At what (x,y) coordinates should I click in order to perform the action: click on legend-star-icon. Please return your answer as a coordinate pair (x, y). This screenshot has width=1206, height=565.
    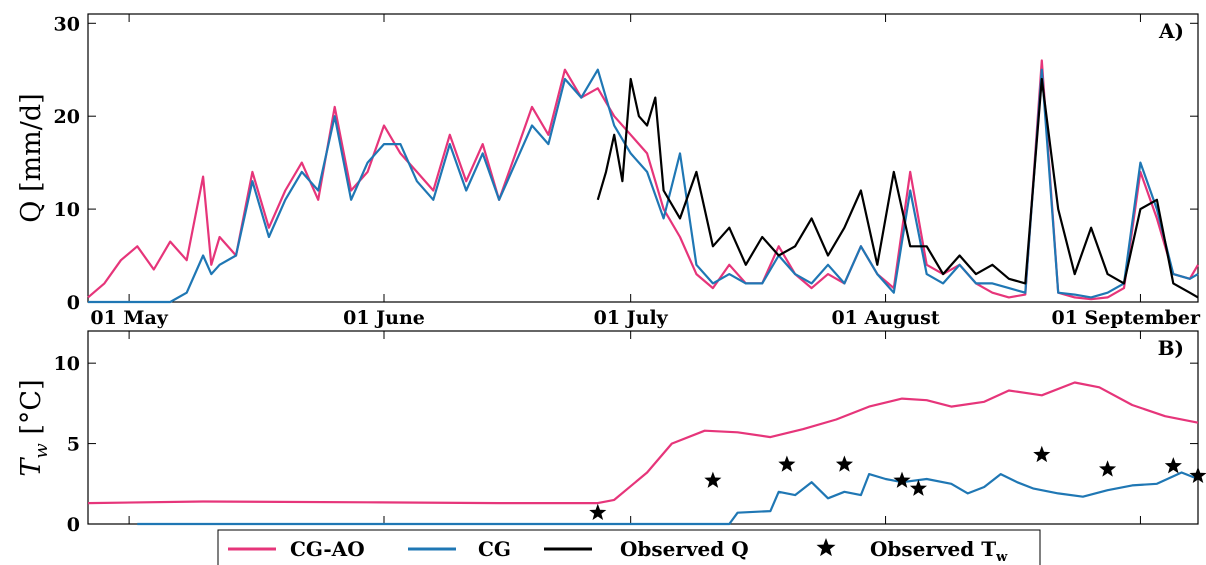
    Looking at the image, I should click on (826, 547).